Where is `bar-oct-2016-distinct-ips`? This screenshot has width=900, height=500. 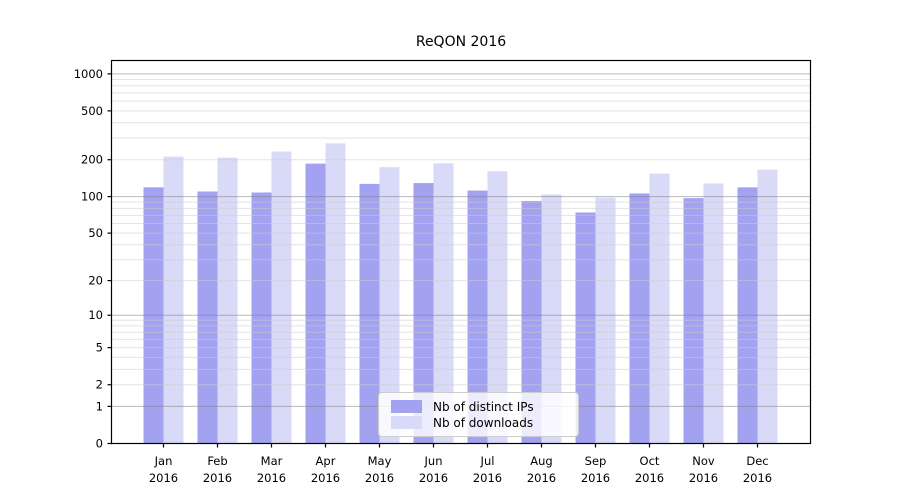 bar-oct-2016-distinct-ips is located at coordinates (639, 318).